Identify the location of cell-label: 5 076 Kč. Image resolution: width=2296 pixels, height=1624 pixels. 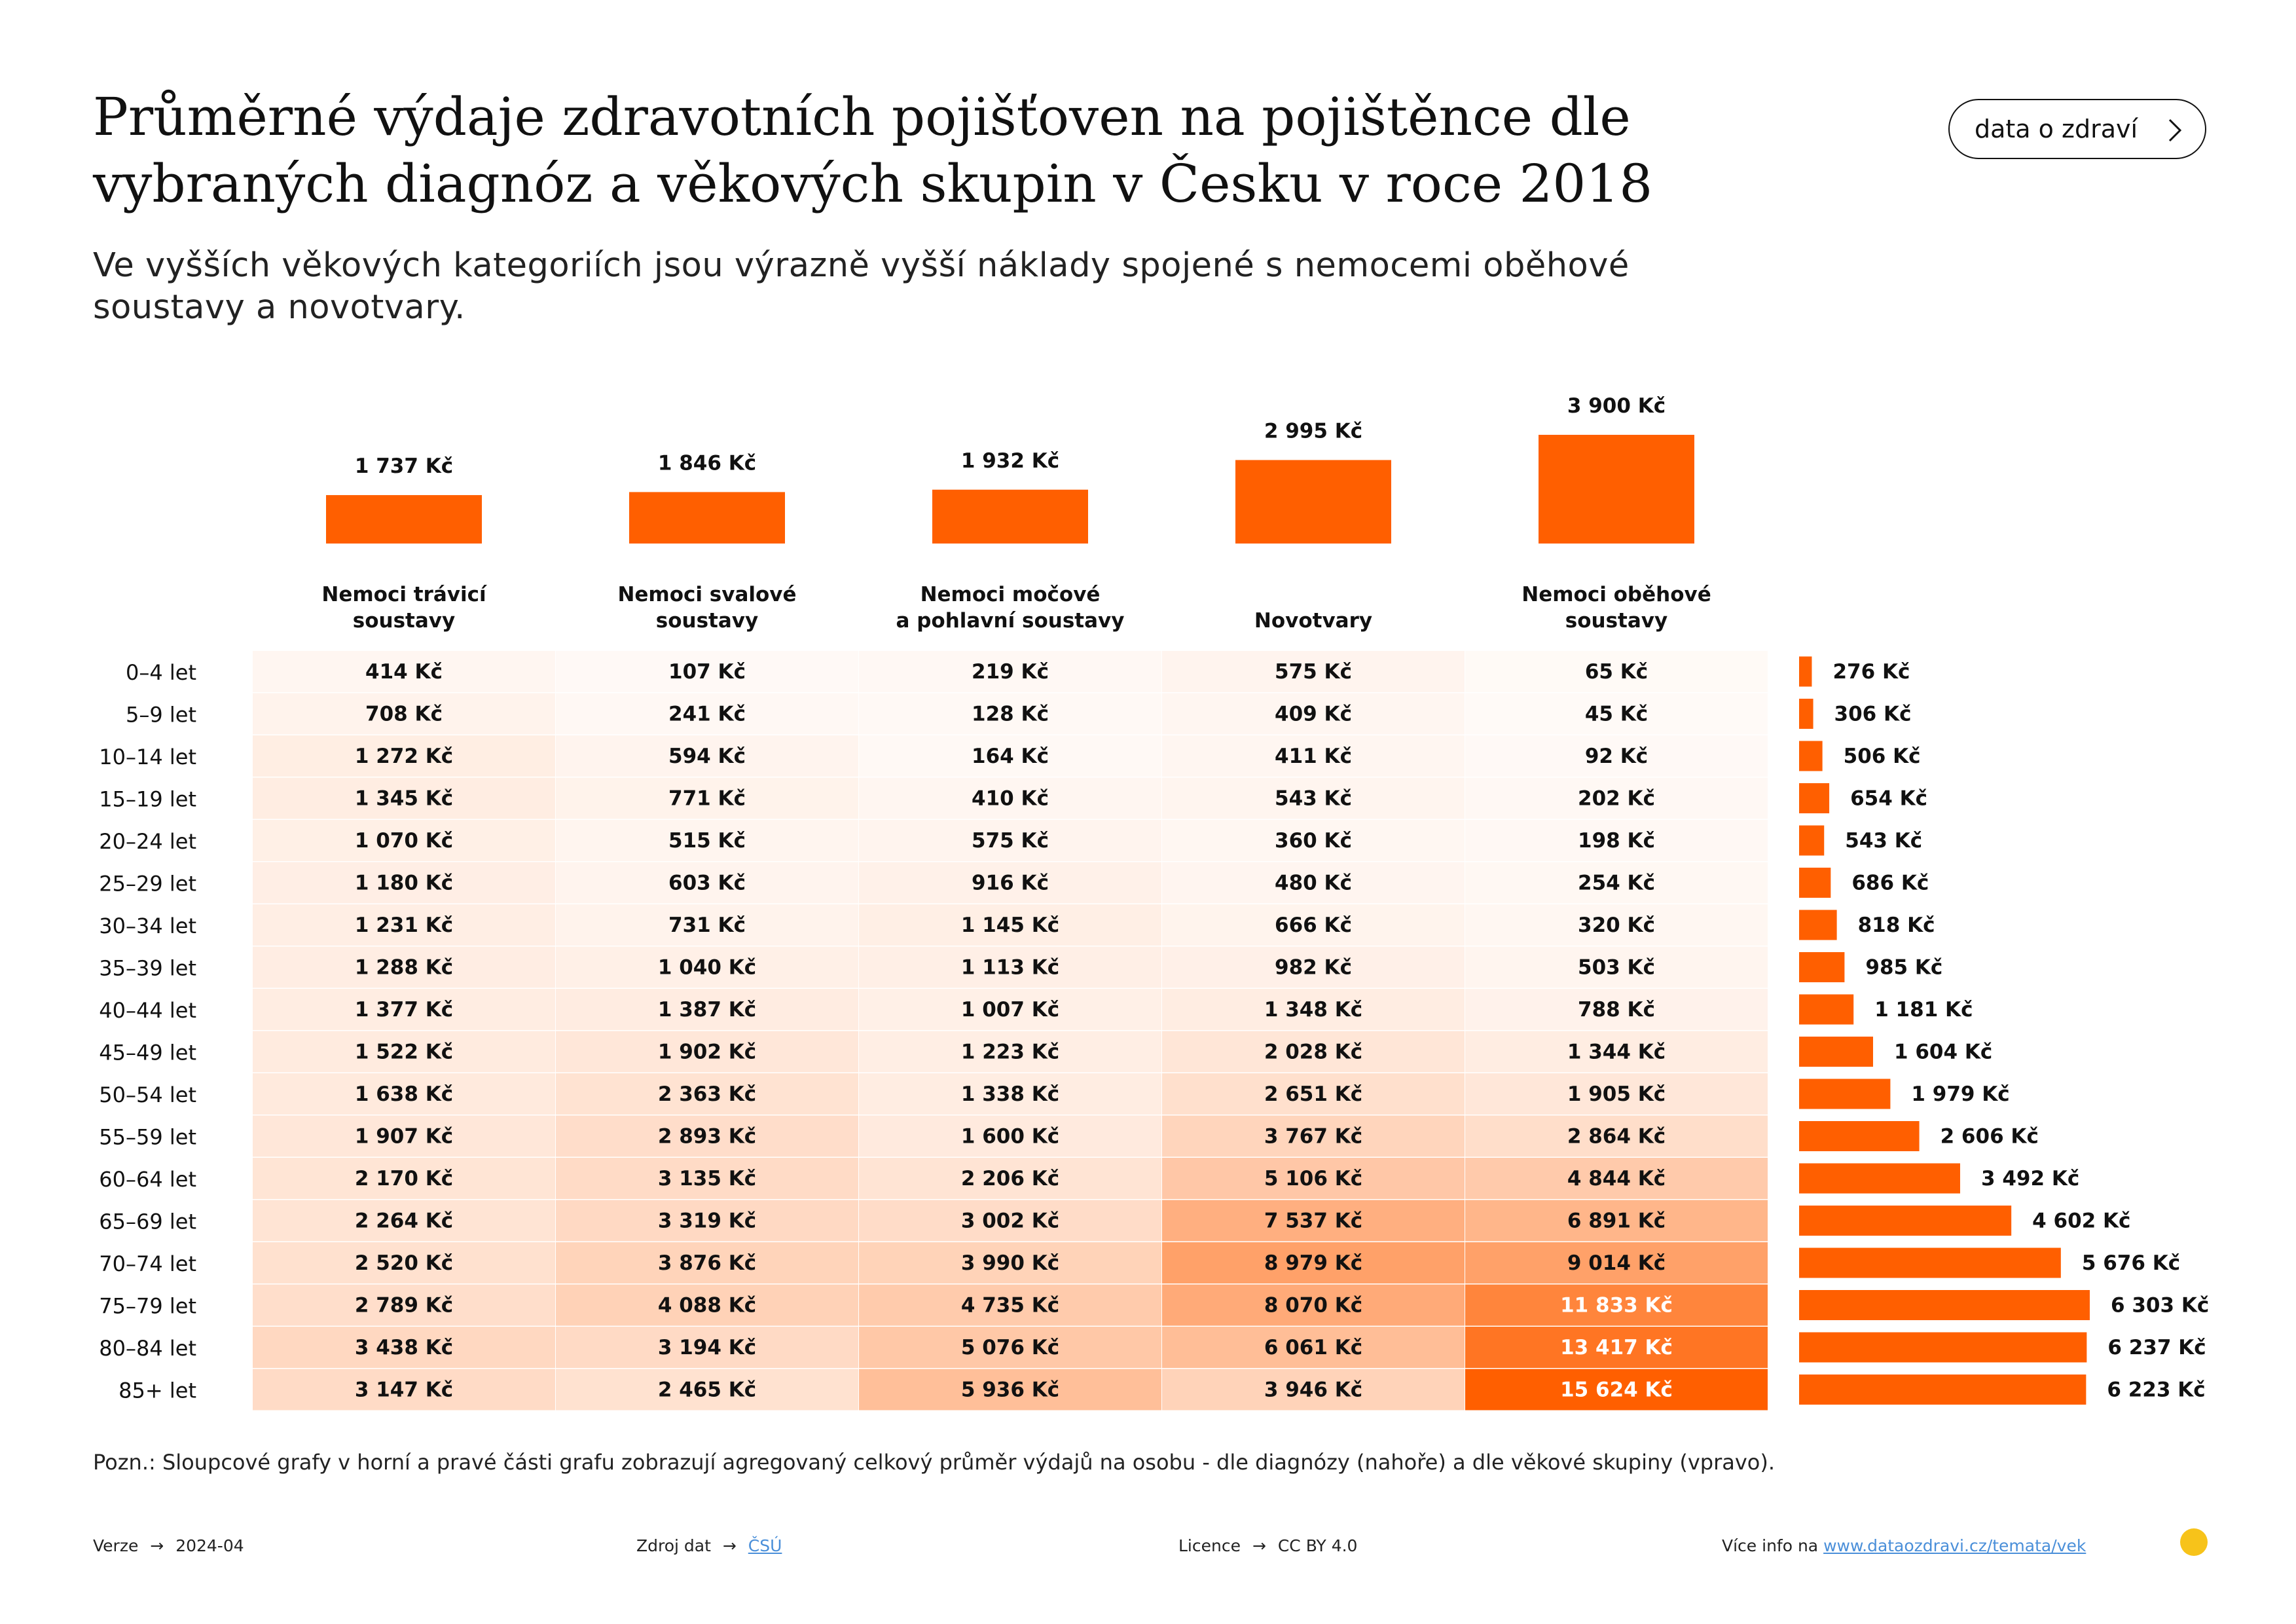
(1010, 1347).